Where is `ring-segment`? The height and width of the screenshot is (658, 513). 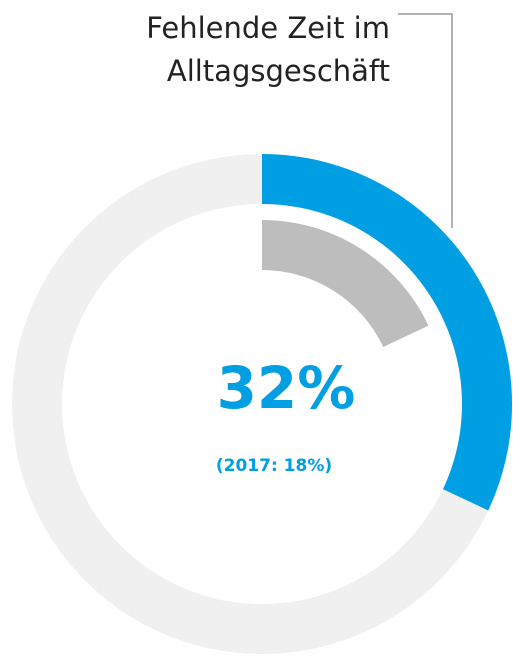
ring-segment is located at coordinates (345, 283).